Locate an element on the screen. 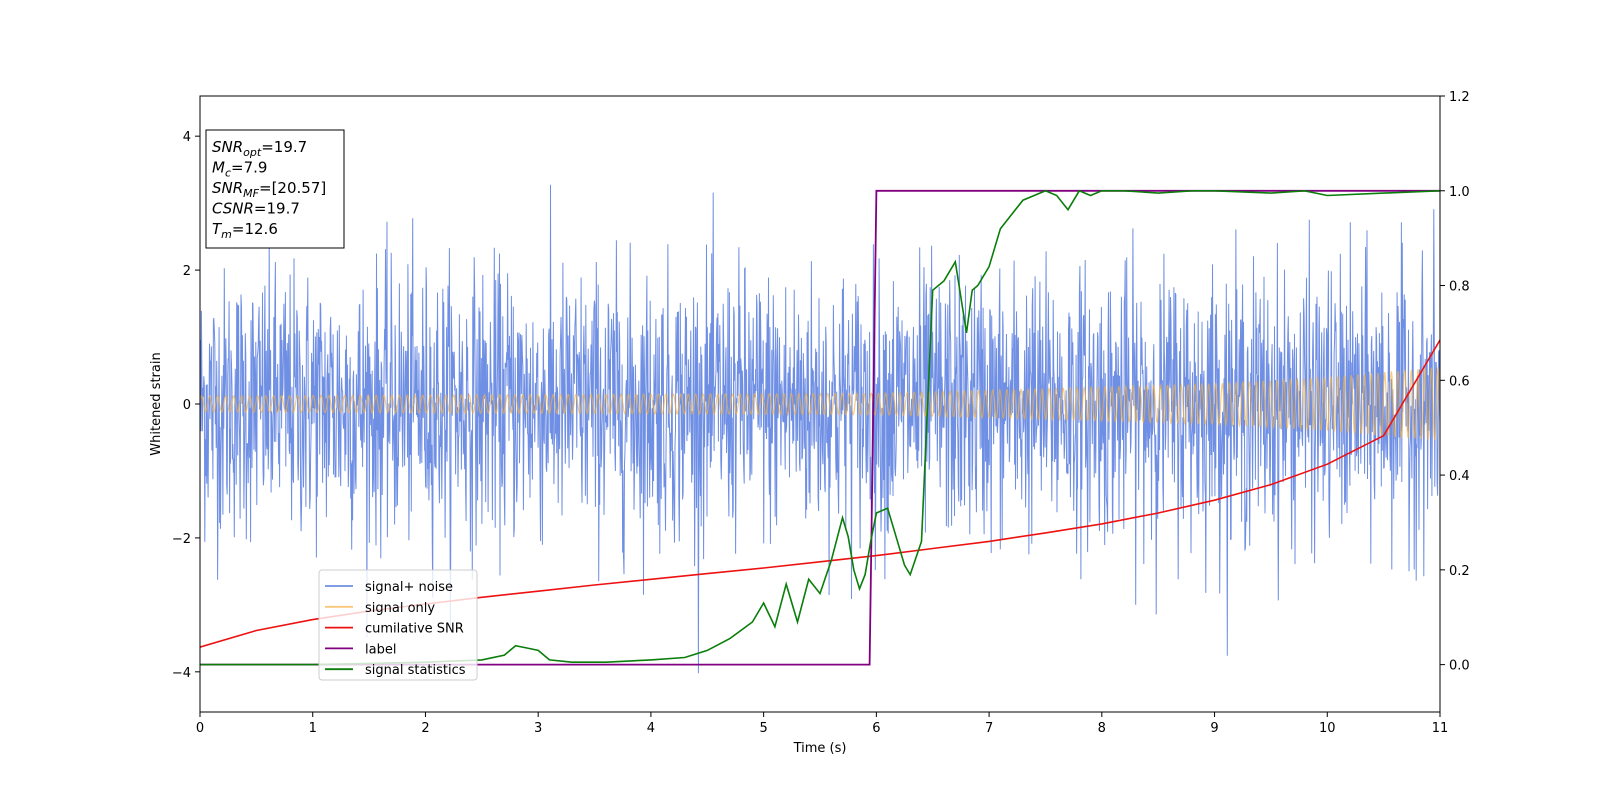 The width and height of the screenshot is (1600, 800). info-subscript: m is located at coordinates (226, 234).